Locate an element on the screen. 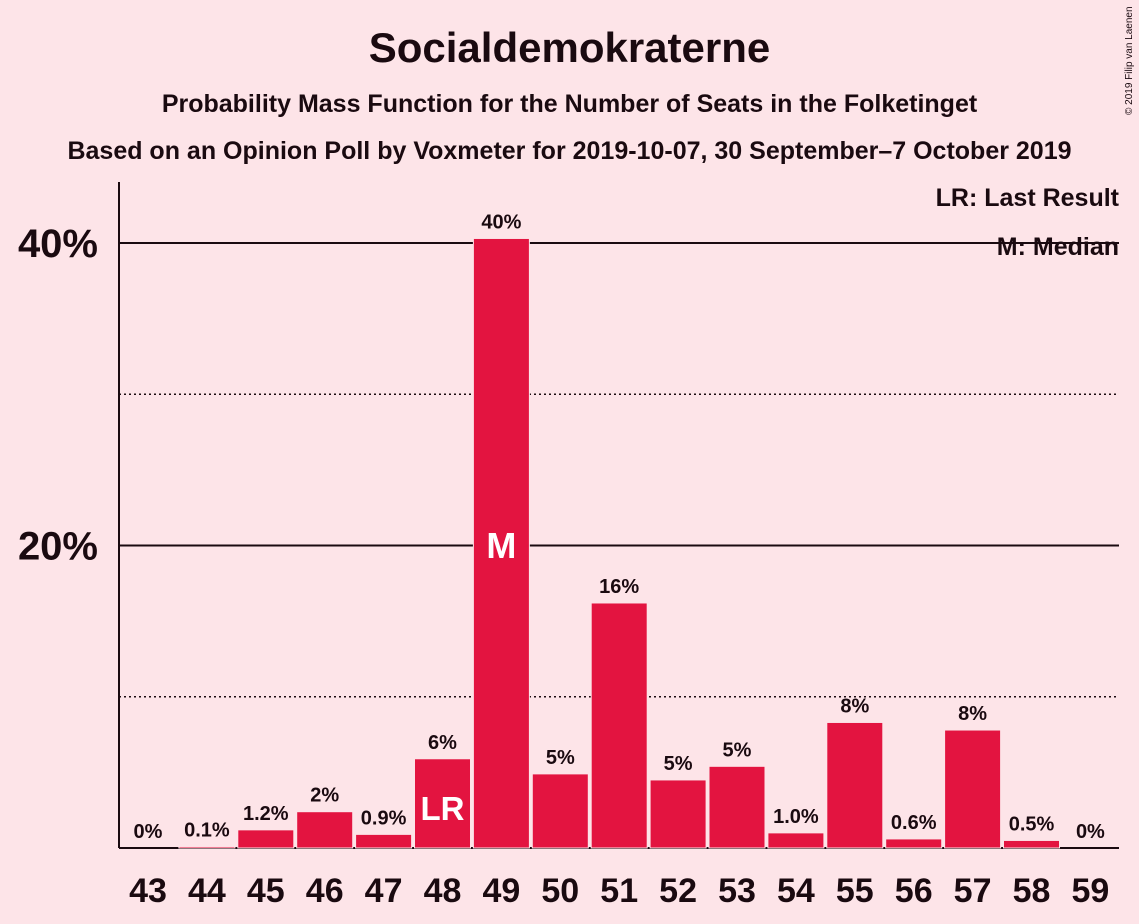  x-tick-label: 43 is located at coordinates (148, 891).